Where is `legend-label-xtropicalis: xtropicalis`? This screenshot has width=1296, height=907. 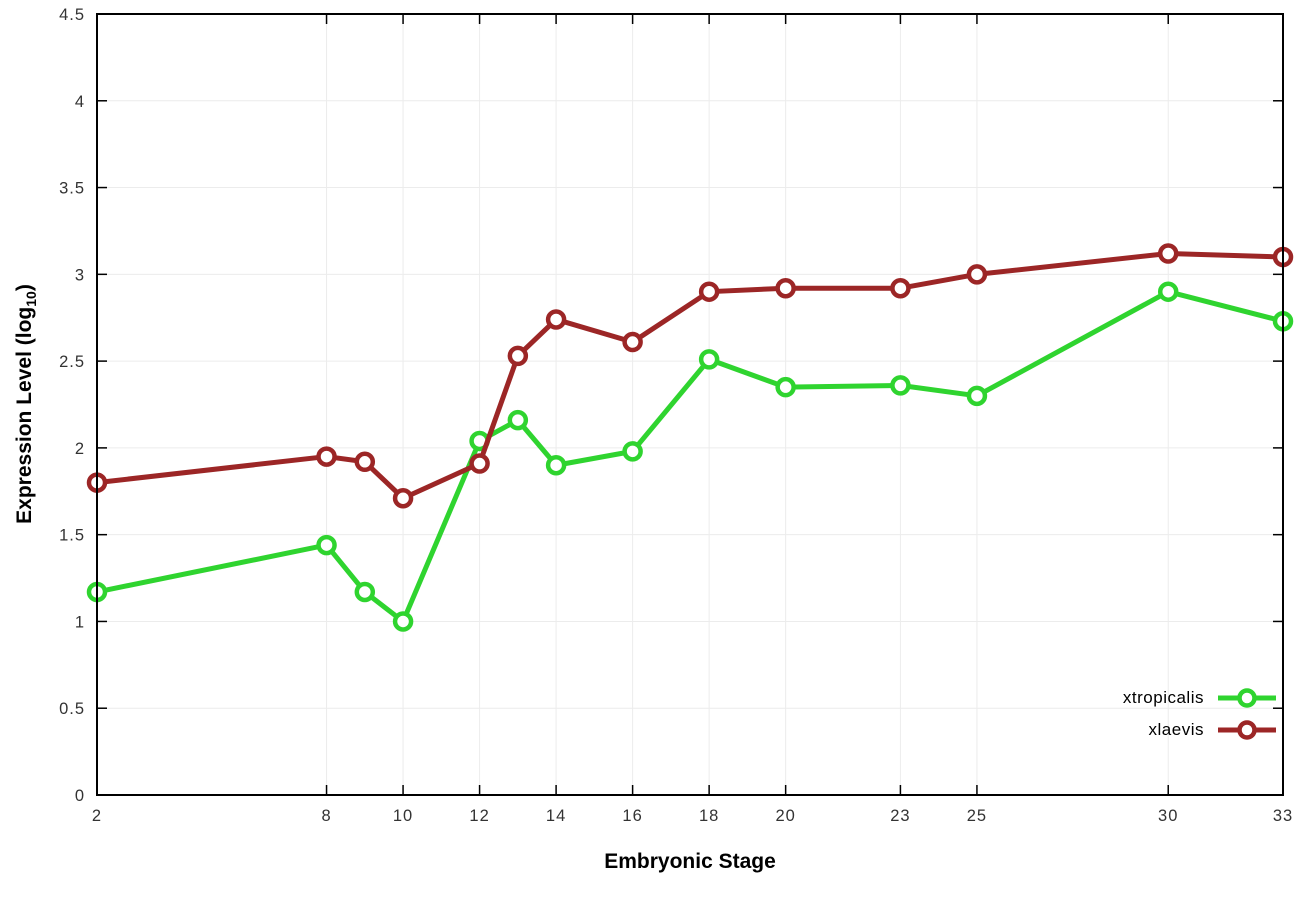 legend-label-xtropicalis: xtropicalis is located at coordinates (1163, 697).